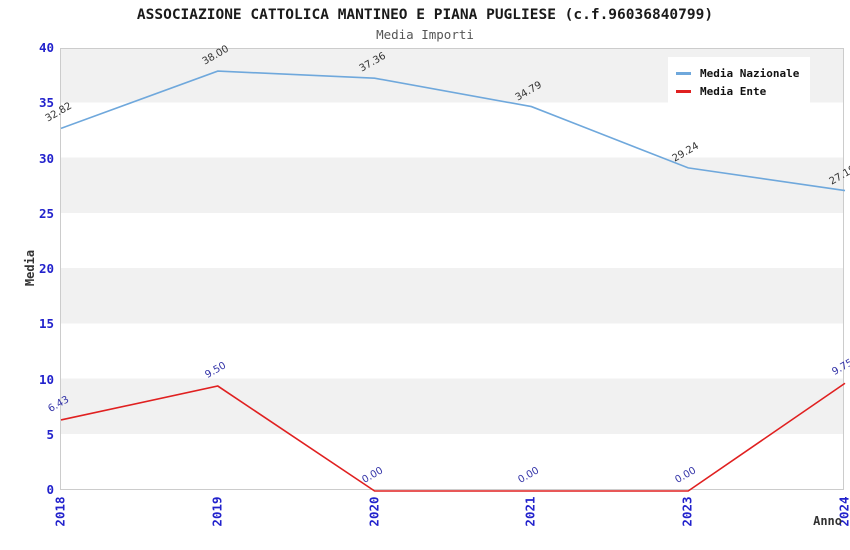 The height and width of the screenshot is (550, 850). Describe the element at coordinates (46, 213) in the screenshot. I see `y-tick-label: 25` at that location.